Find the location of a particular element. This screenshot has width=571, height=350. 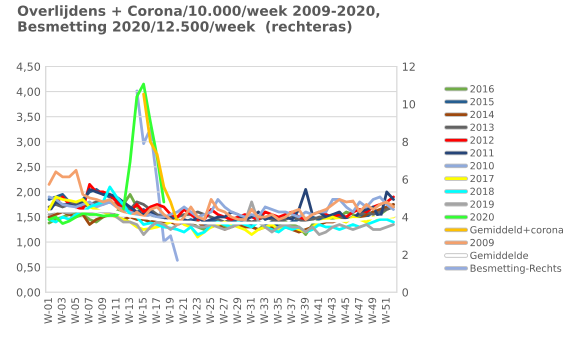

x-tick-label: W-37 is located at coordinates (291, 311).